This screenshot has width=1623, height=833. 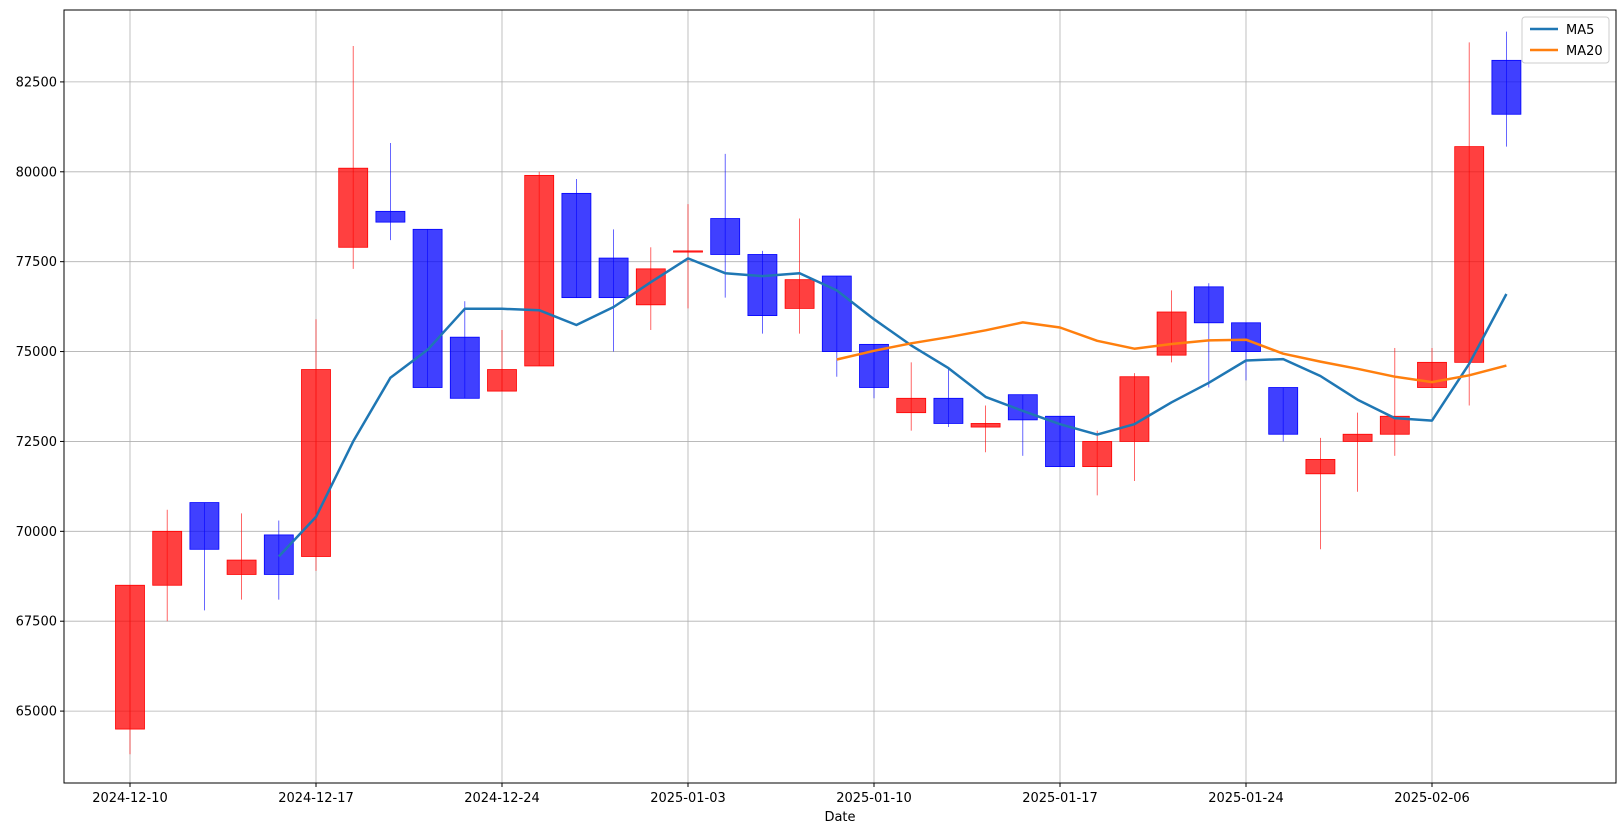 What do you see at coordinates (36, 82) in the screenshot?
I see `y-tick-label: 82500` at bounding box center [36, 82].